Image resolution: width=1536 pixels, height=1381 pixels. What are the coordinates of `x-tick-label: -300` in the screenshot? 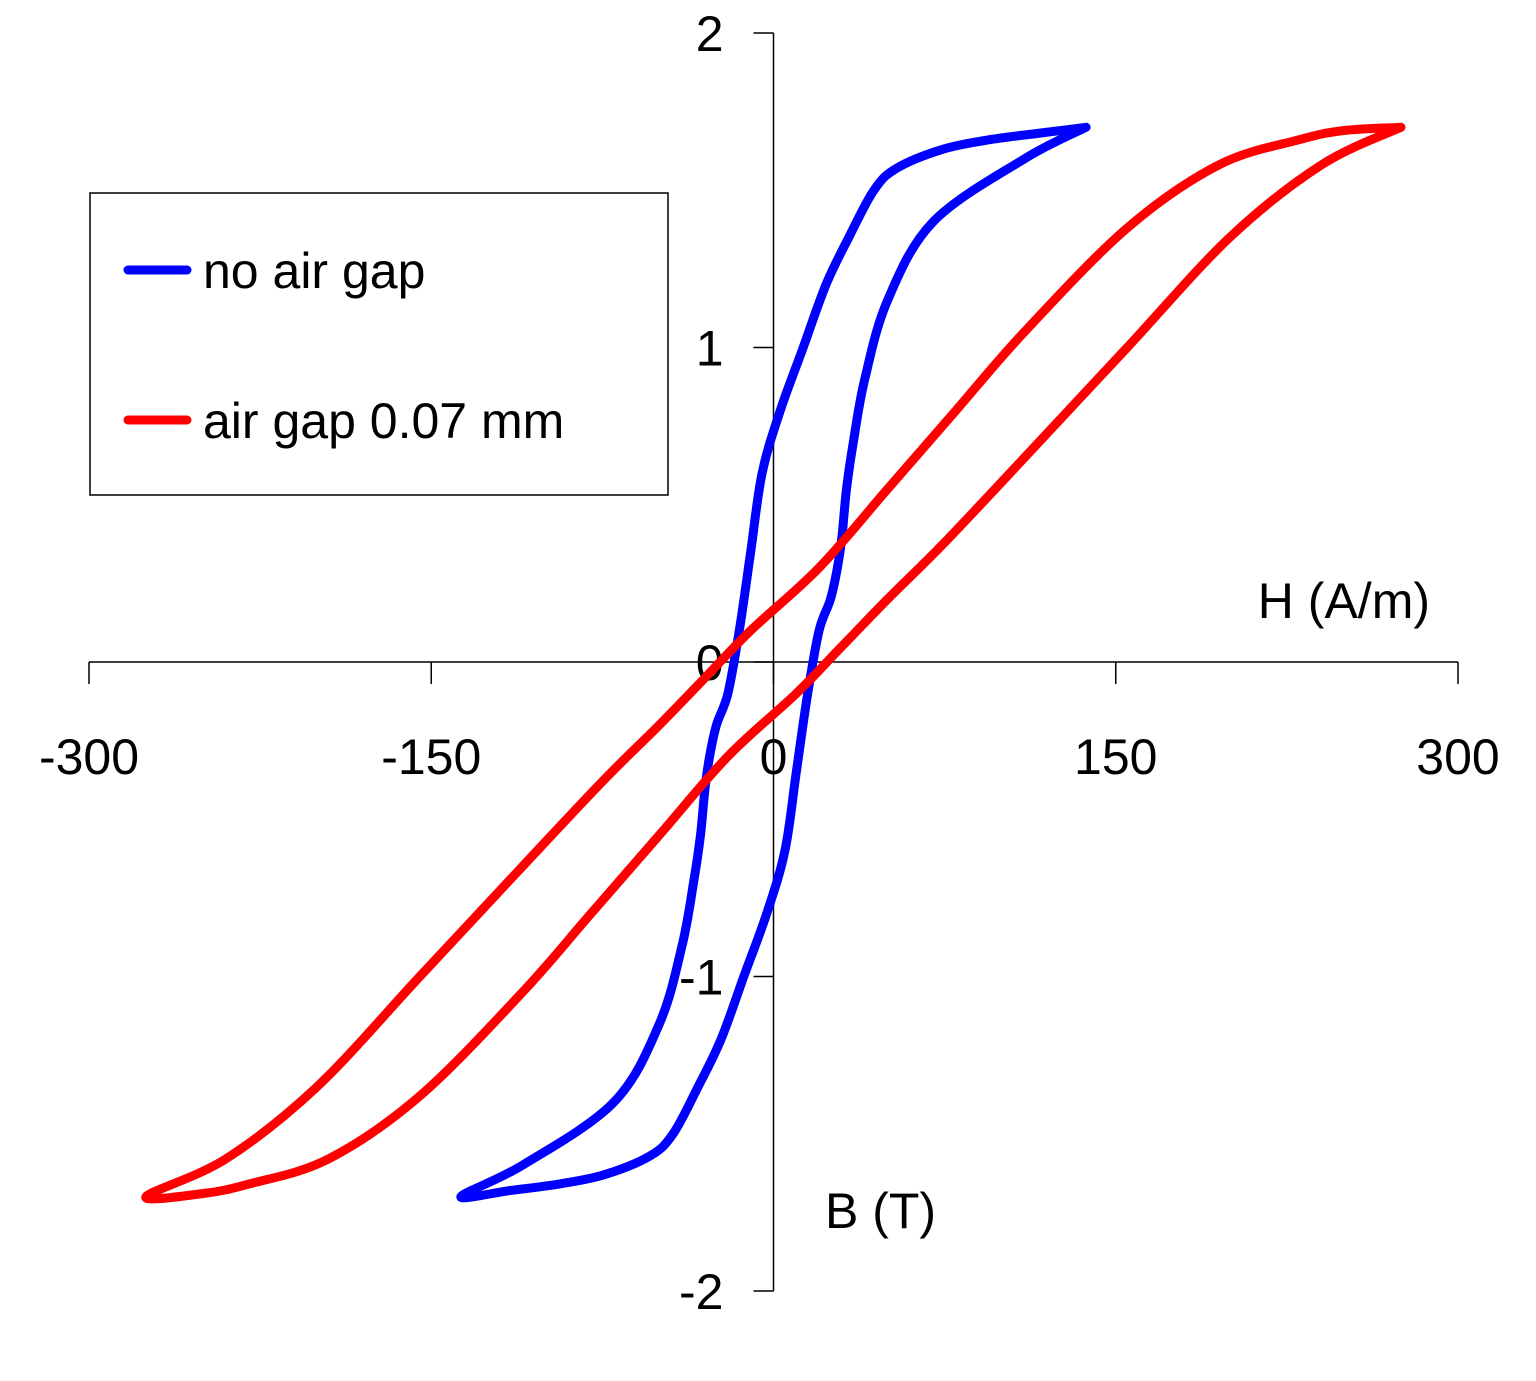 It's located at (89, 757).